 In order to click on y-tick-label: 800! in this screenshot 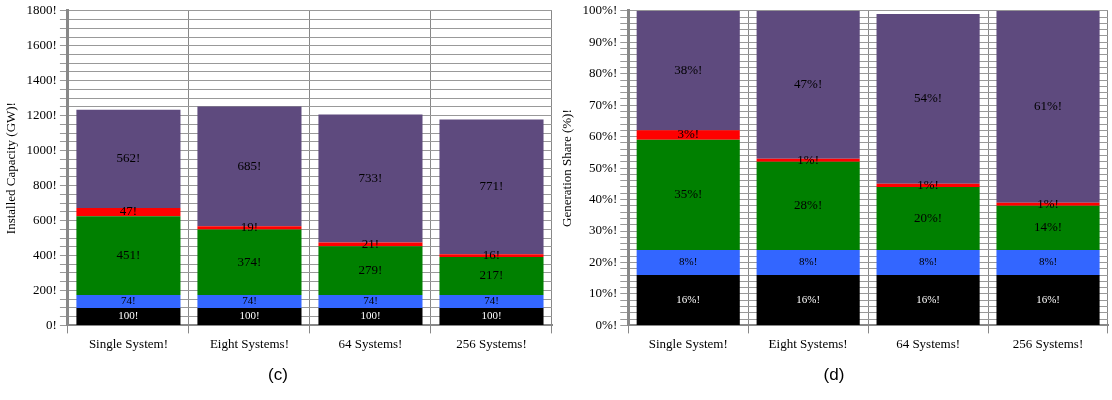, I will do `click(45, 184)`.